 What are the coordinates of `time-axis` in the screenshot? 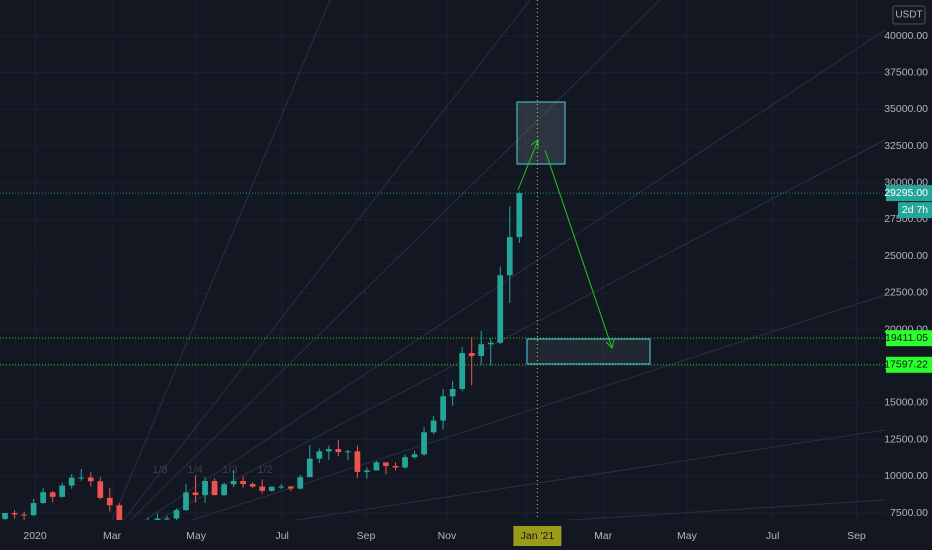 It's located at (442, 535).